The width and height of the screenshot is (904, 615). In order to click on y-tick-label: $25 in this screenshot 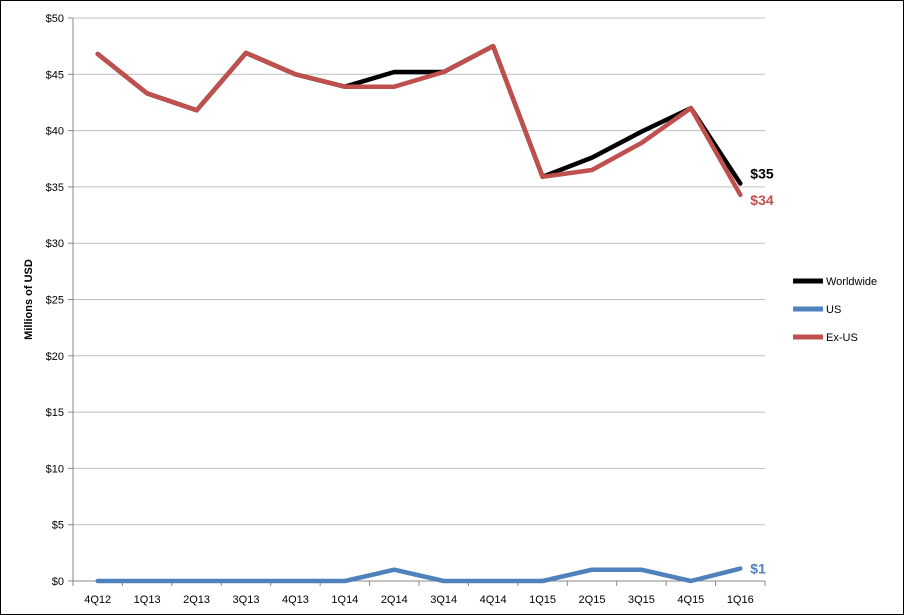, I will do `click(55, 301)`.